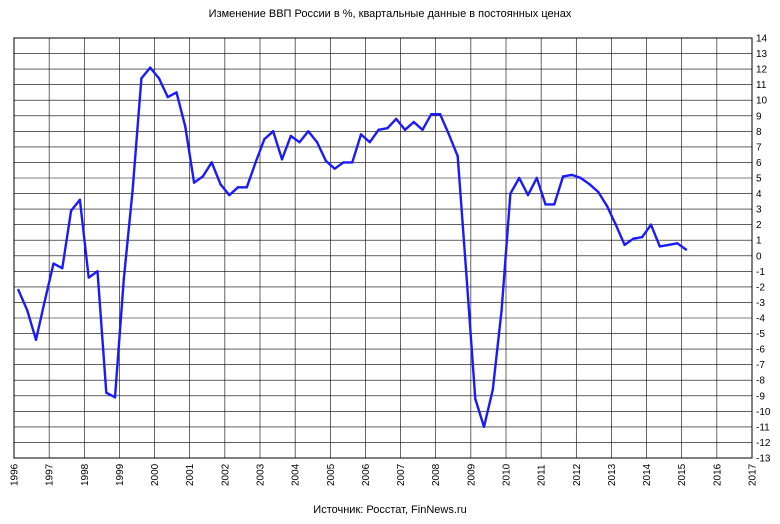 The image size is (780, 524). Describe the element at coordinates (401, 474) in the screenshot. I see `x-tick-label: 2007` at that location.